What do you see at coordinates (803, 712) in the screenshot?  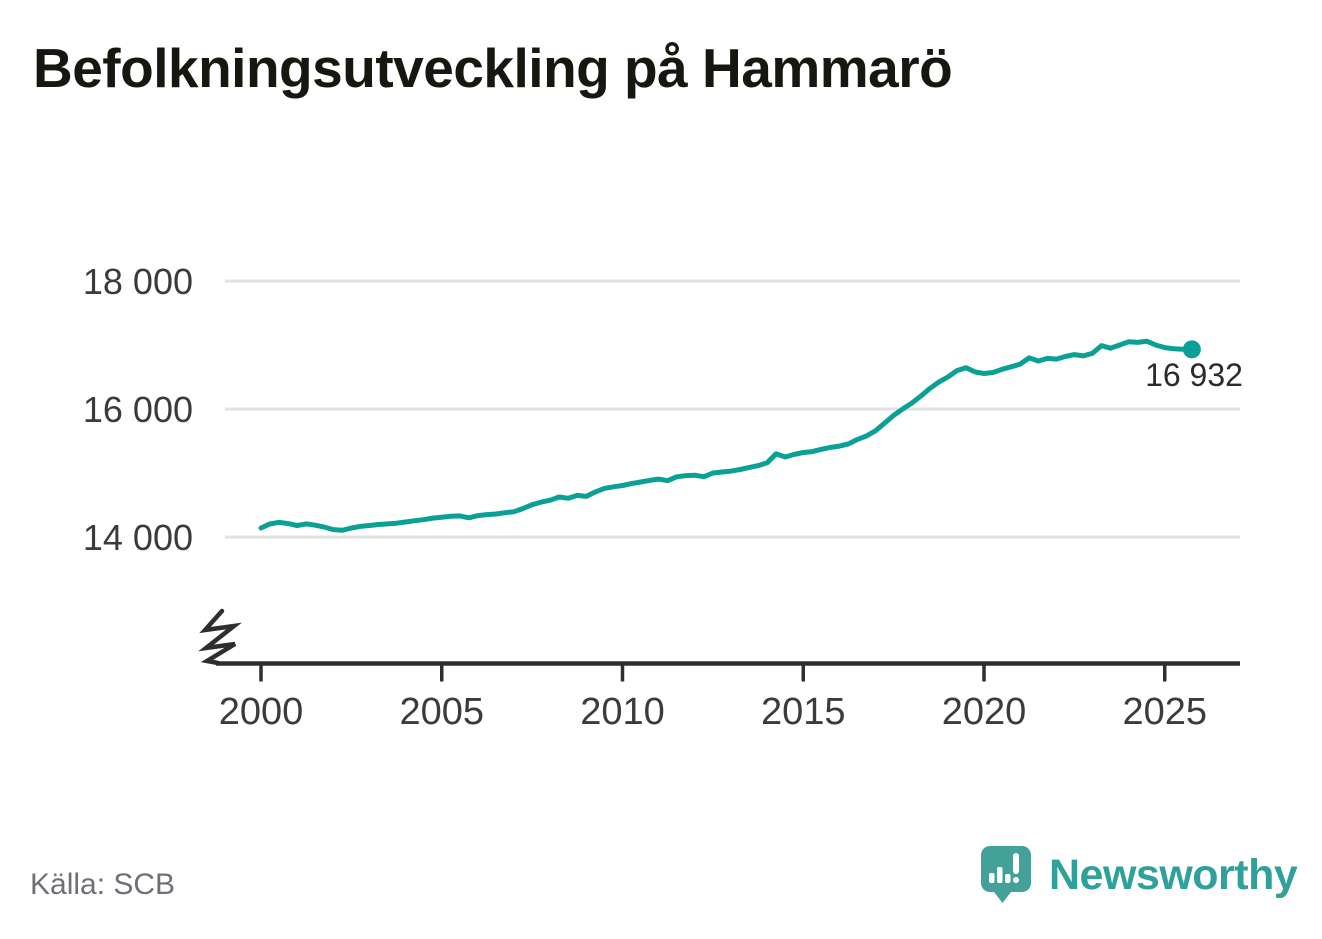 I see `x-tick-label-2015: 2015` at bounding box center [803, 712].